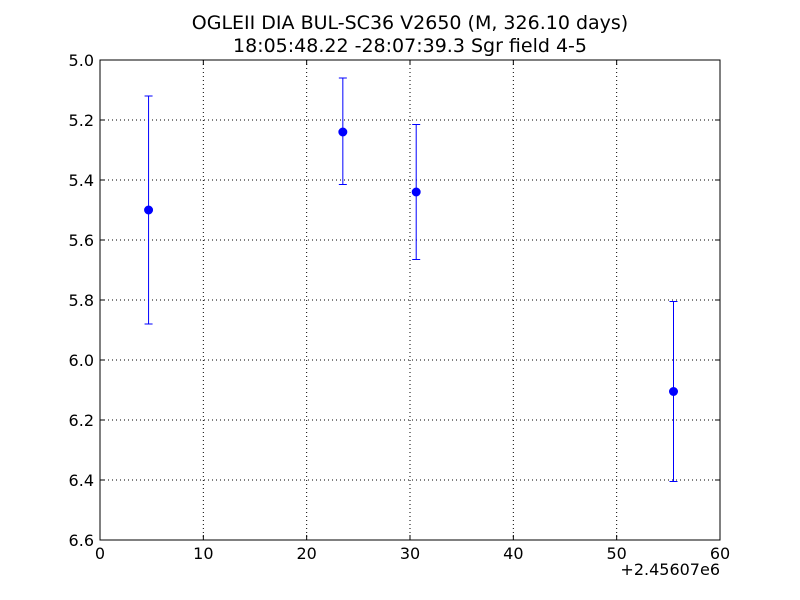  What do you see at coordinates (81, 420) in the screenshot?
I see `y-tick-label: 6.2` at bounding box center [81, 420].